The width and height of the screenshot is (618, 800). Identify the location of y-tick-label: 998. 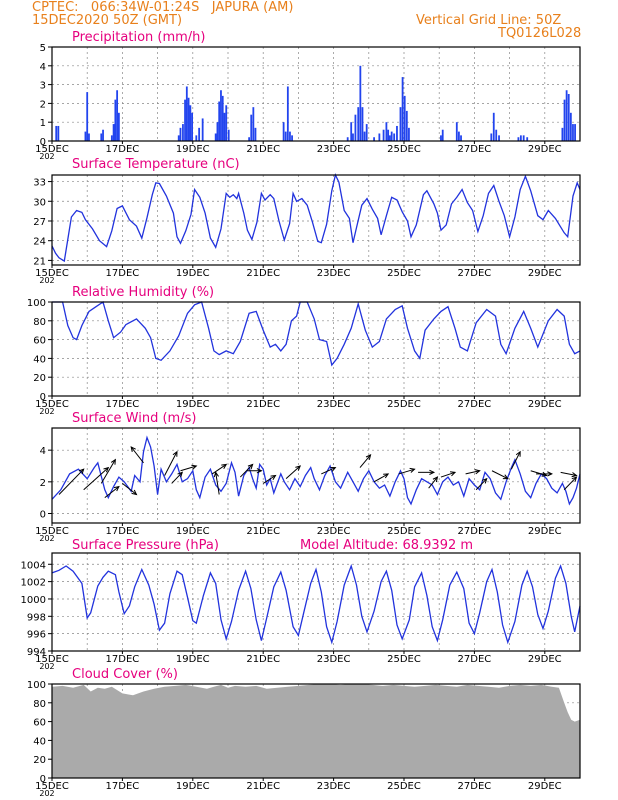
(36, 617).